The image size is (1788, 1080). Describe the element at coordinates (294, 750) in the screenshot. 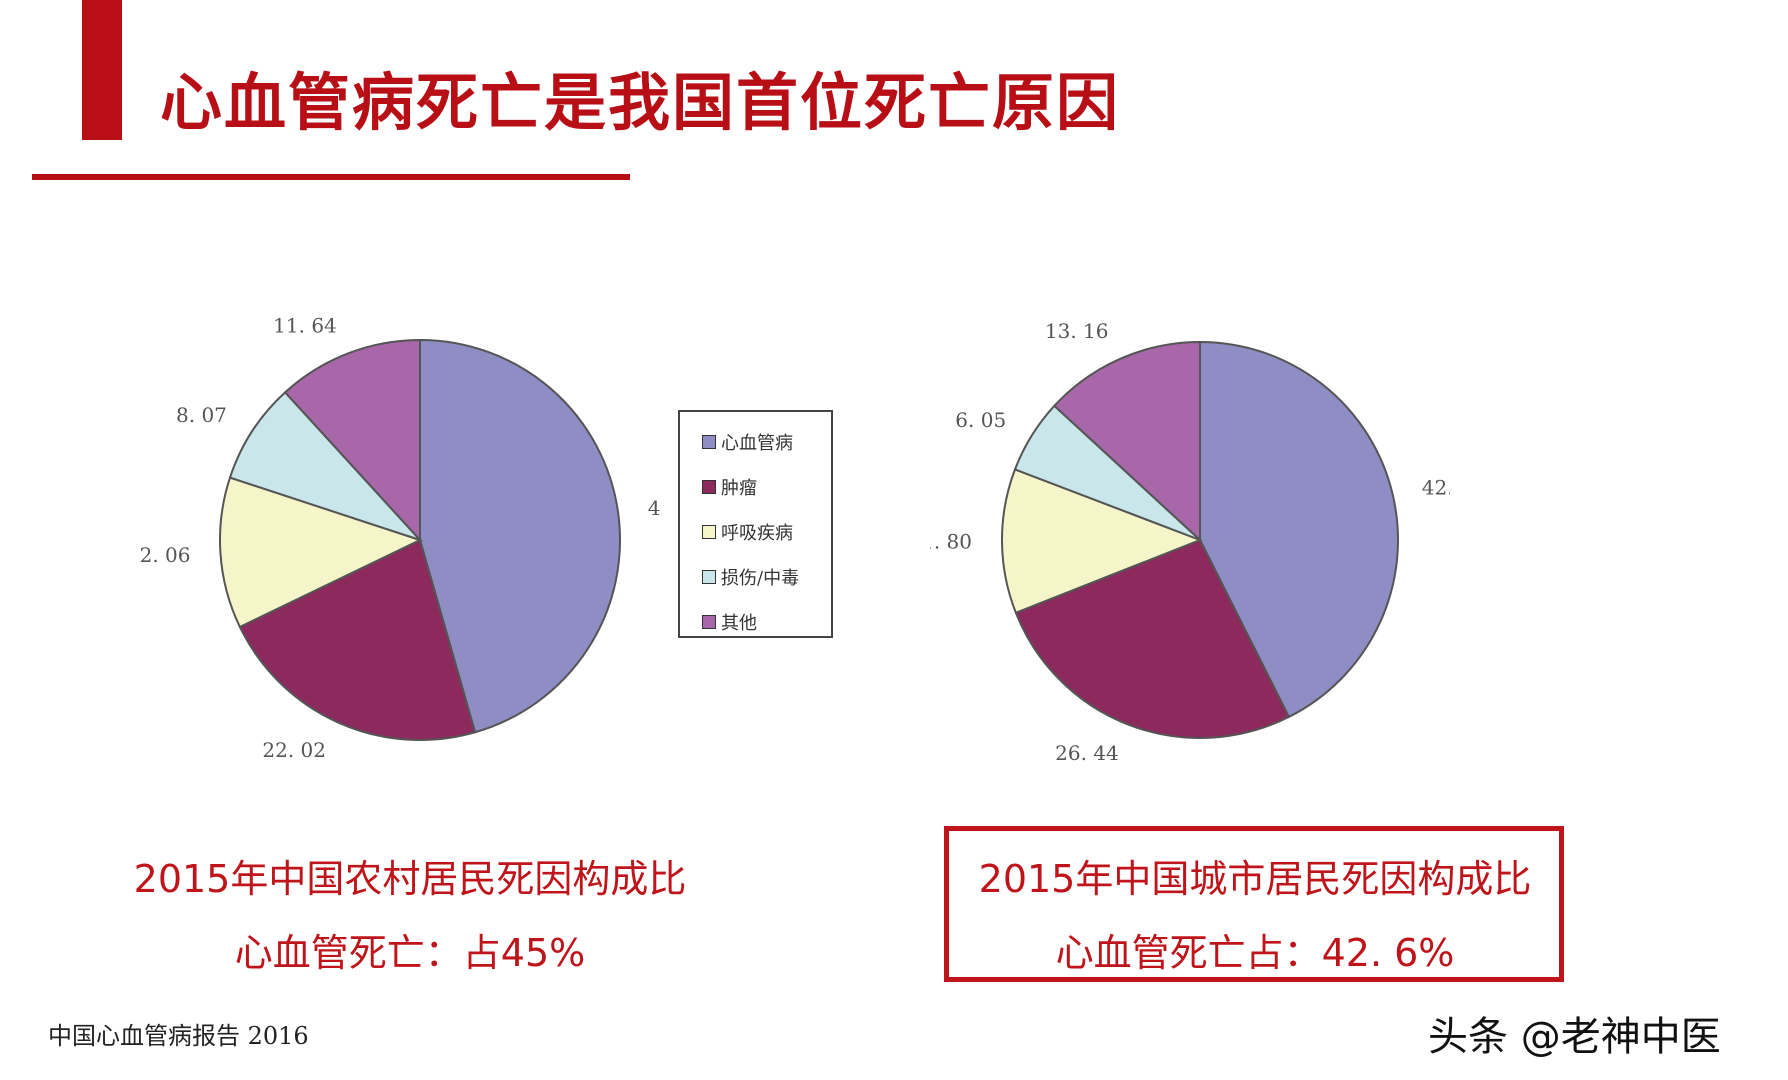

I see `rural-label-tumor: 22. 02` at that location.